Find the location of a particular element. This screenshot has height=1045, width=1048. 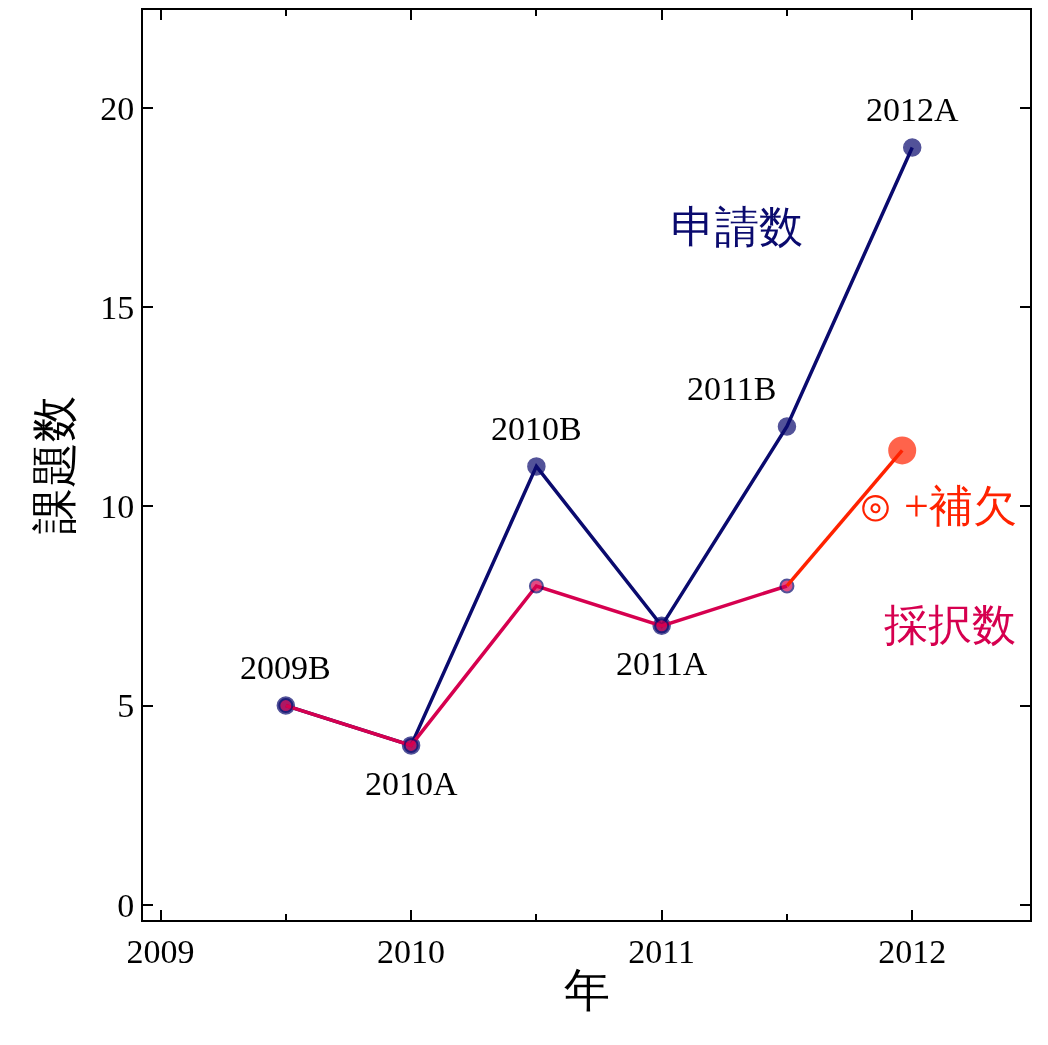

y-tick-label: 20 is located at coordinates (117, 108).